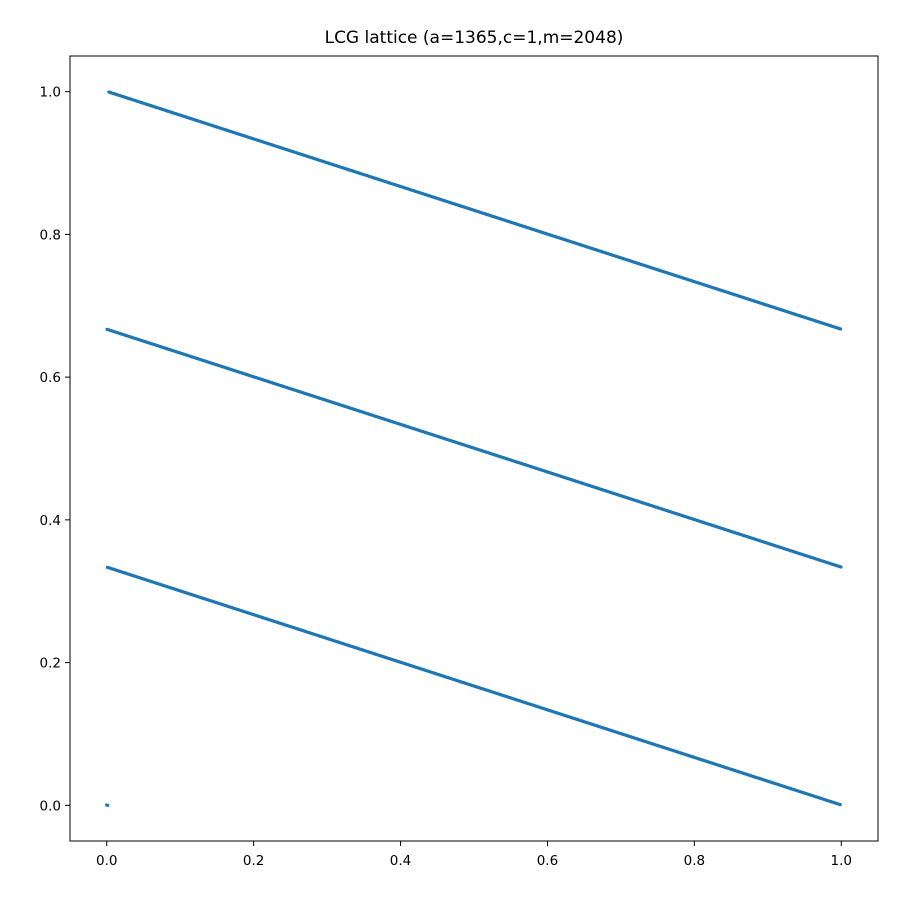  Describe the element at coordinates (50, 93) in the screenshot. I see `y-tick-label: 1.0` at that location.